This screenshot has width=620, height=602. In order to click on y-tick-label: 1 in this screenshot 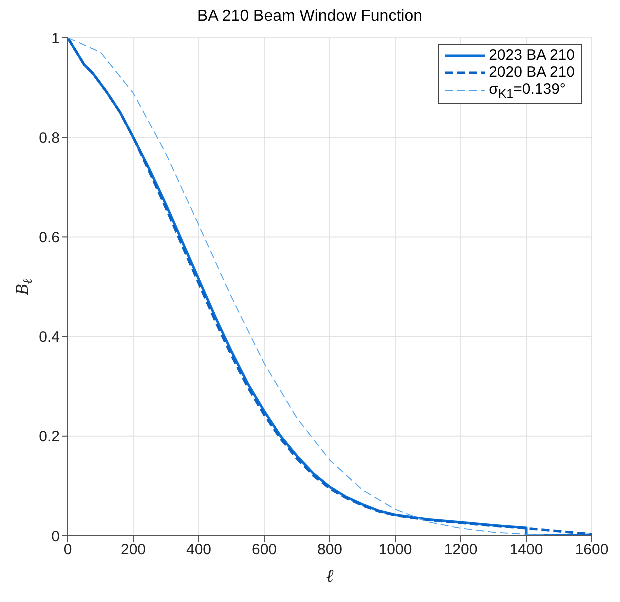, I will do `click(56, 39)`.